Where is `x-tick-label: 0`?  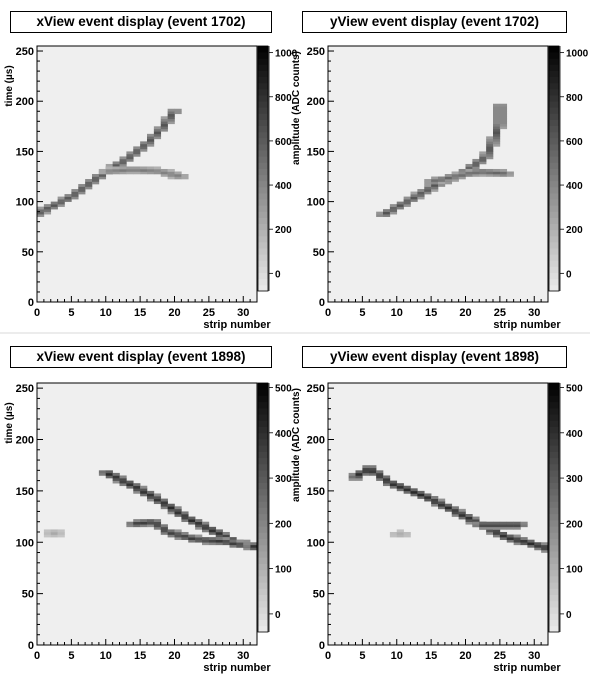
x-tick-label: 0 is located at coordinates (37, 656).